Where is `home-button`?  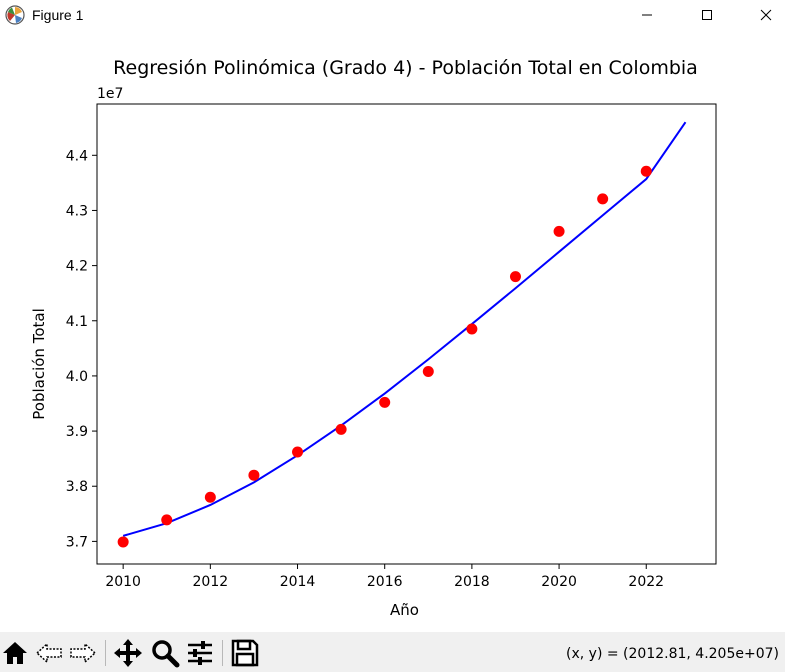 home-button is located at coordinates (15, 653).